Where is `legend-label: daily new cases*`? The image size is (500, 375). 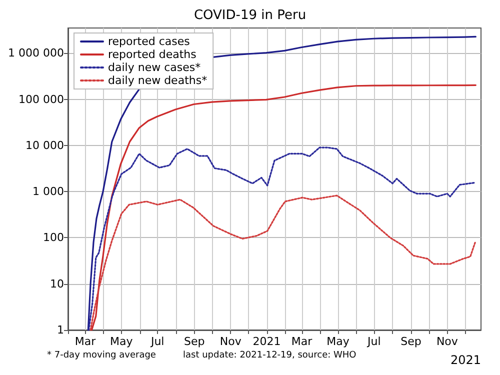
legend-label: daily new cases* is located at coordinates (155, 67).